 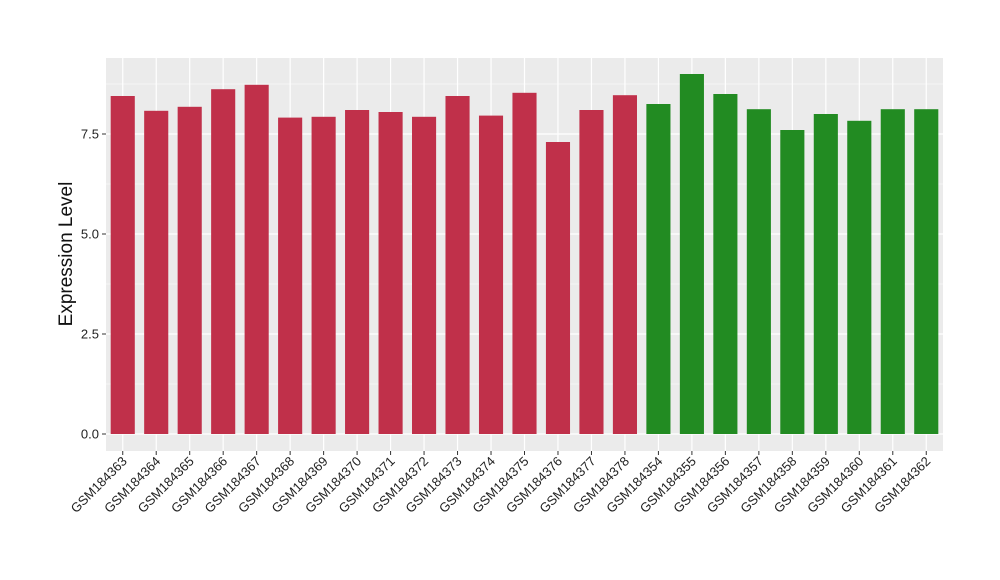 I want to click on bar-GSM184363, so click(x=122, y=265).